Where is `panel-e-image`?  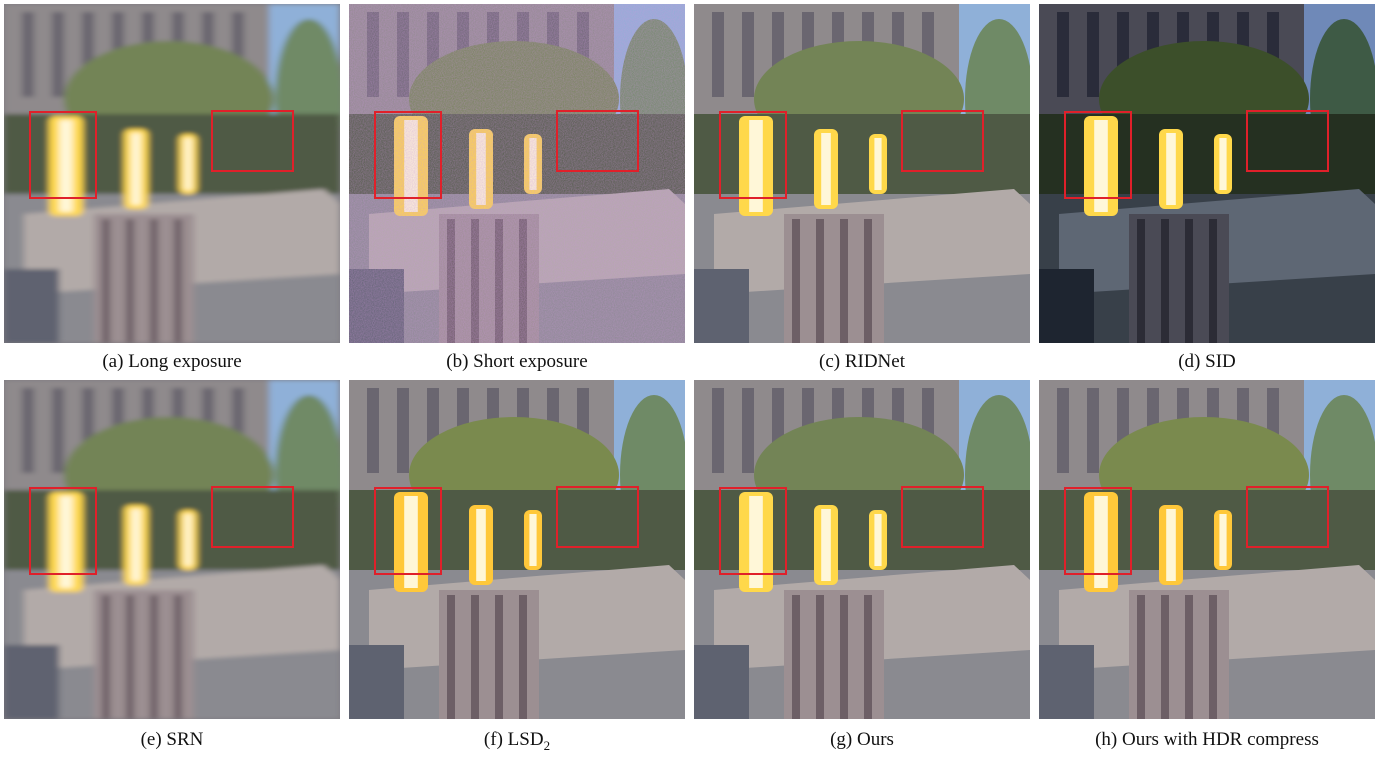 panel-e-image is located at coordinates (172, 549).